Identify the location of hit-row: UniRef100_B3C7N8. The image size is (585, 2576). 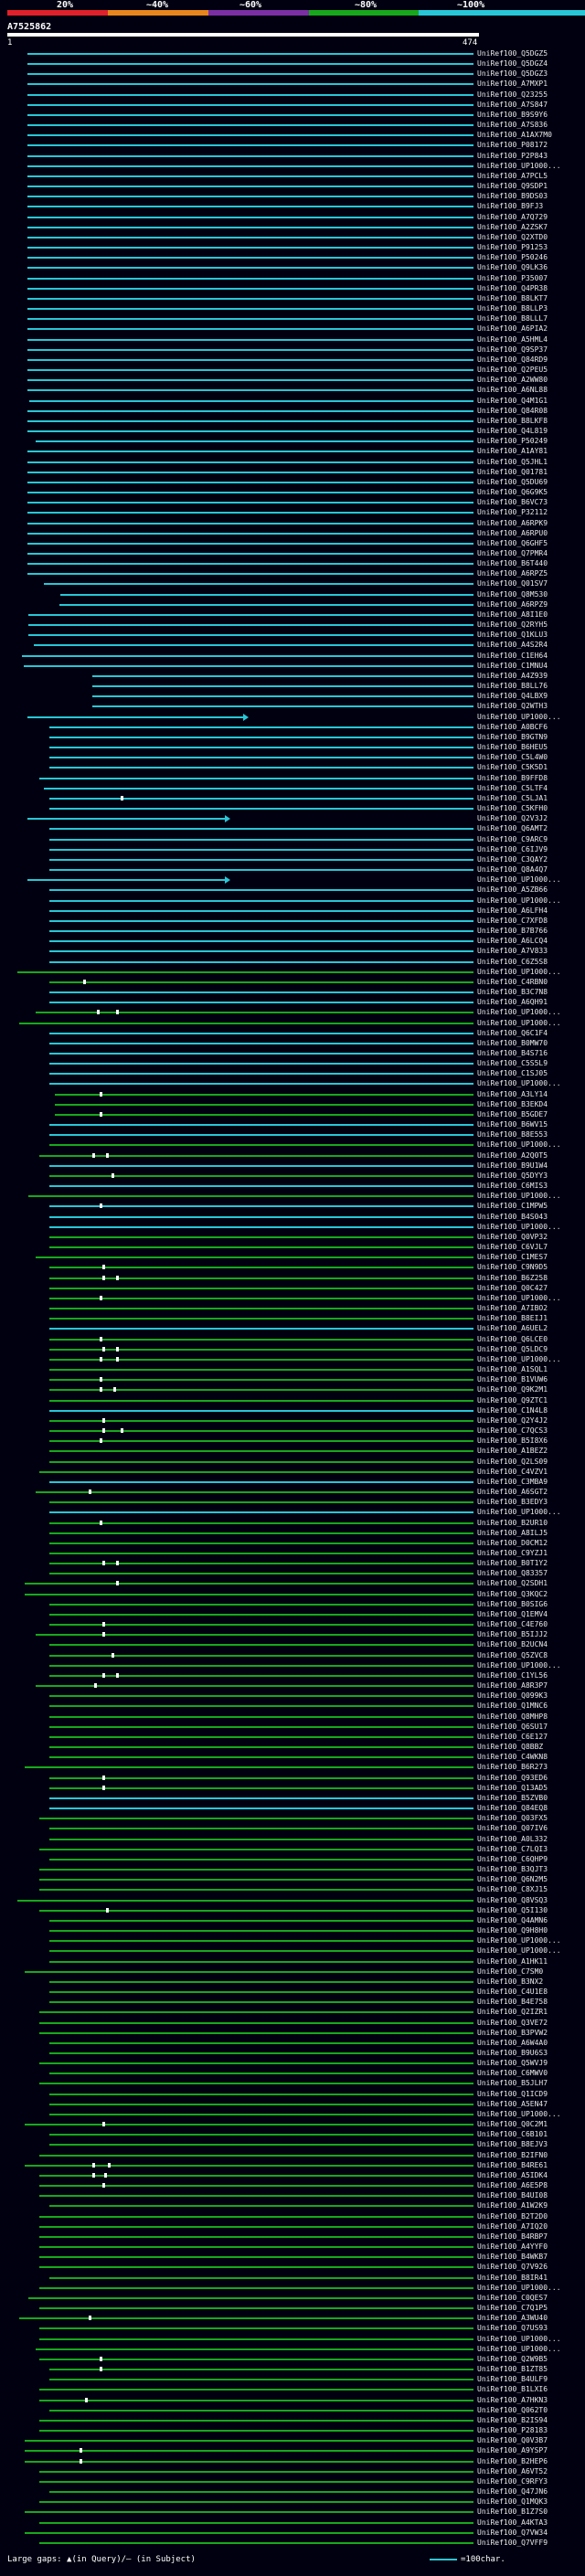
(293, 992).